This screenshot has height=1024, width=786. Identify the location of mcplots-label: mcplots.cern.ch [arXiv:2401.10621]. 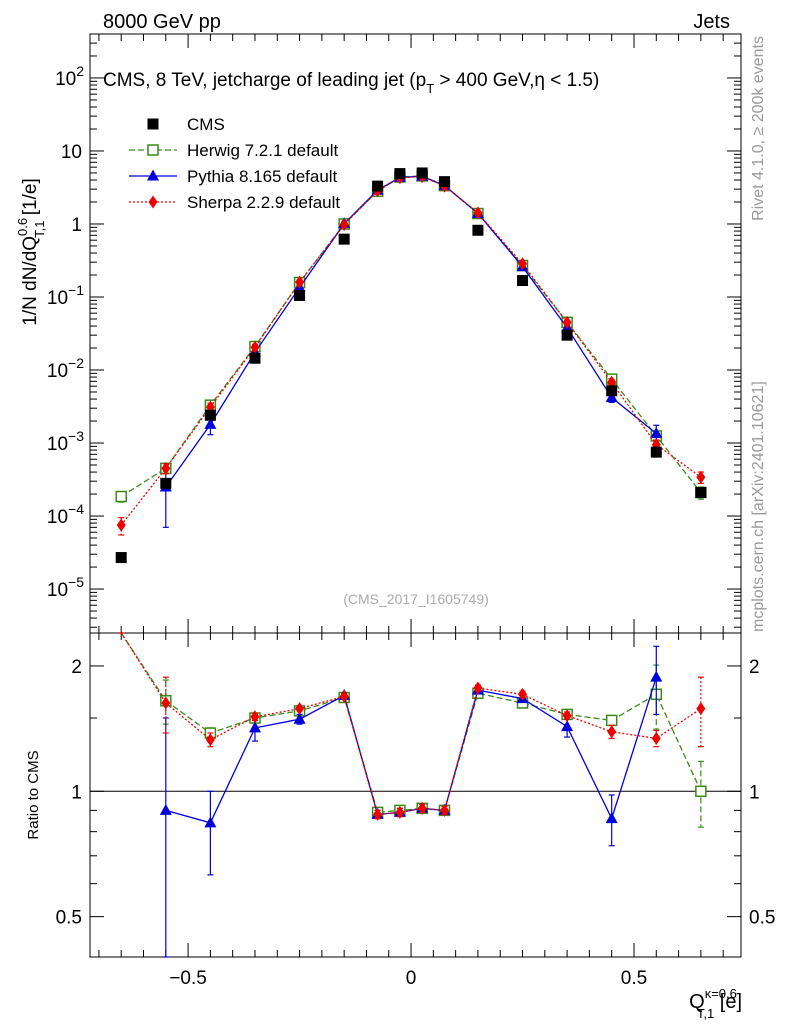
(758, 506).